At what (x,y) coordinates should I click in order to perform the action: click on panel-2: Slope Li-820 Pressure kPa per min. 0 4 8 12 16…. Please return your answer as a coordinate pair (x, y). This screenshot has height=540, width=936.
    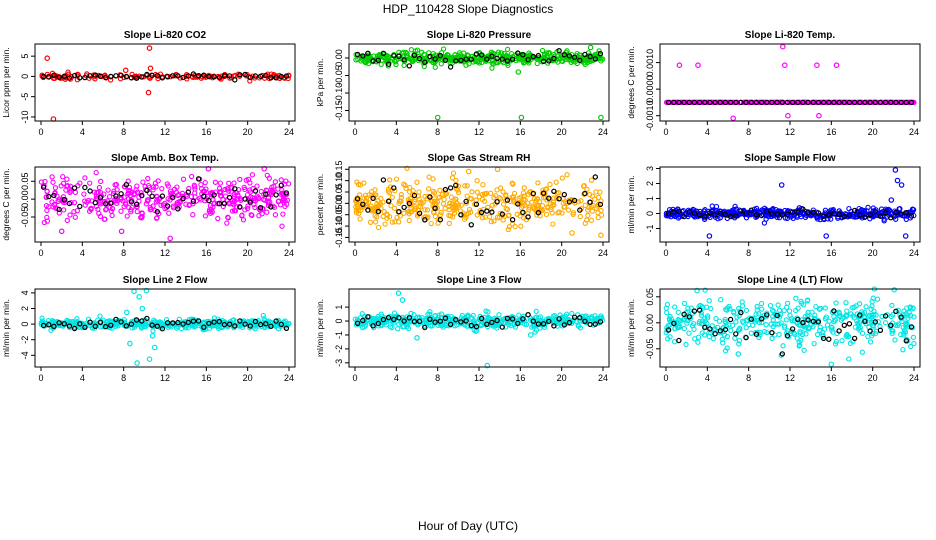
    Looking at the image, I should click on (462, 83).